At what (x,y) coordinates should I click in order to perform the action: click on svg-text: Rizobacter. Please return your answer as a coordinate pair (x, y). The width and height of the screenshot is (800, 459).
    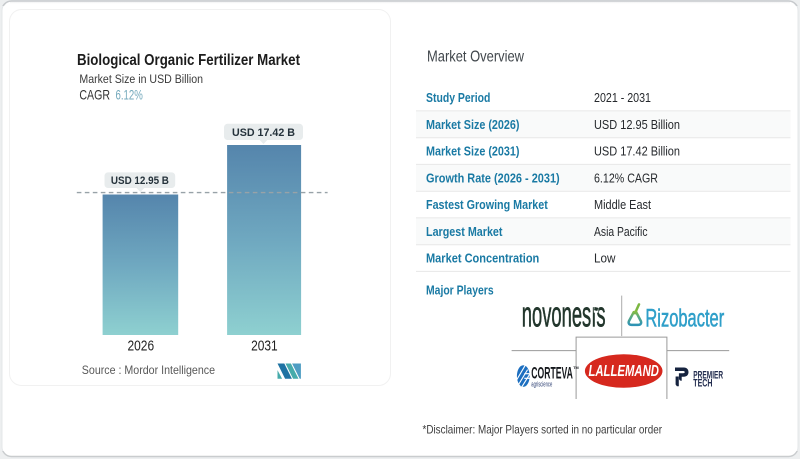
    Looking at the image, I should click on (684, 318).